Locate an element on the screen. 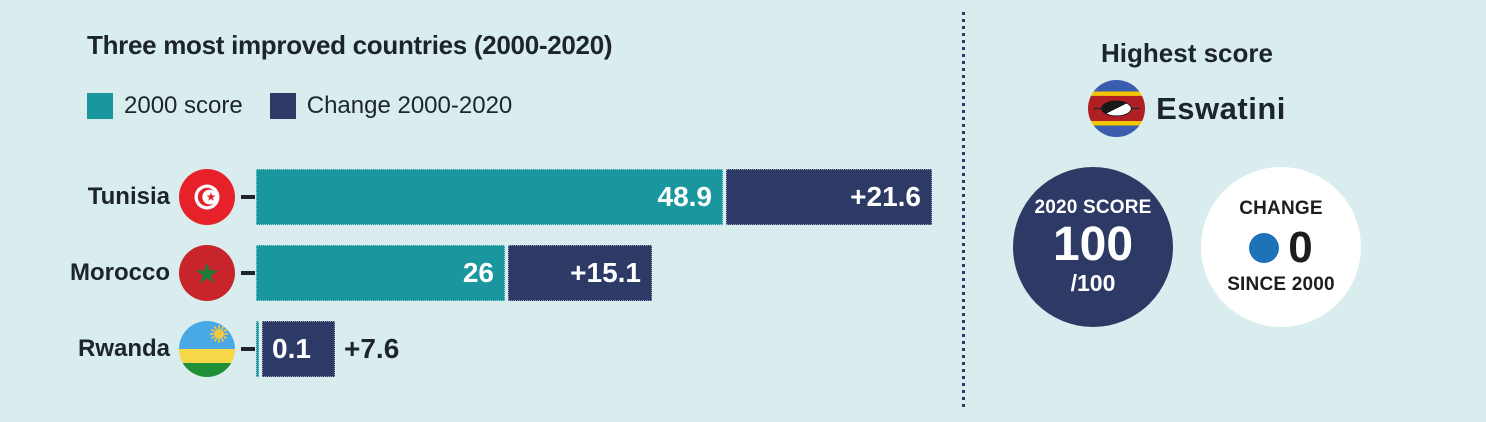 The width and height of the screenshot is (1486, 422). legend-label-2000-score: 2000 score is located at coordinates (183, 105).